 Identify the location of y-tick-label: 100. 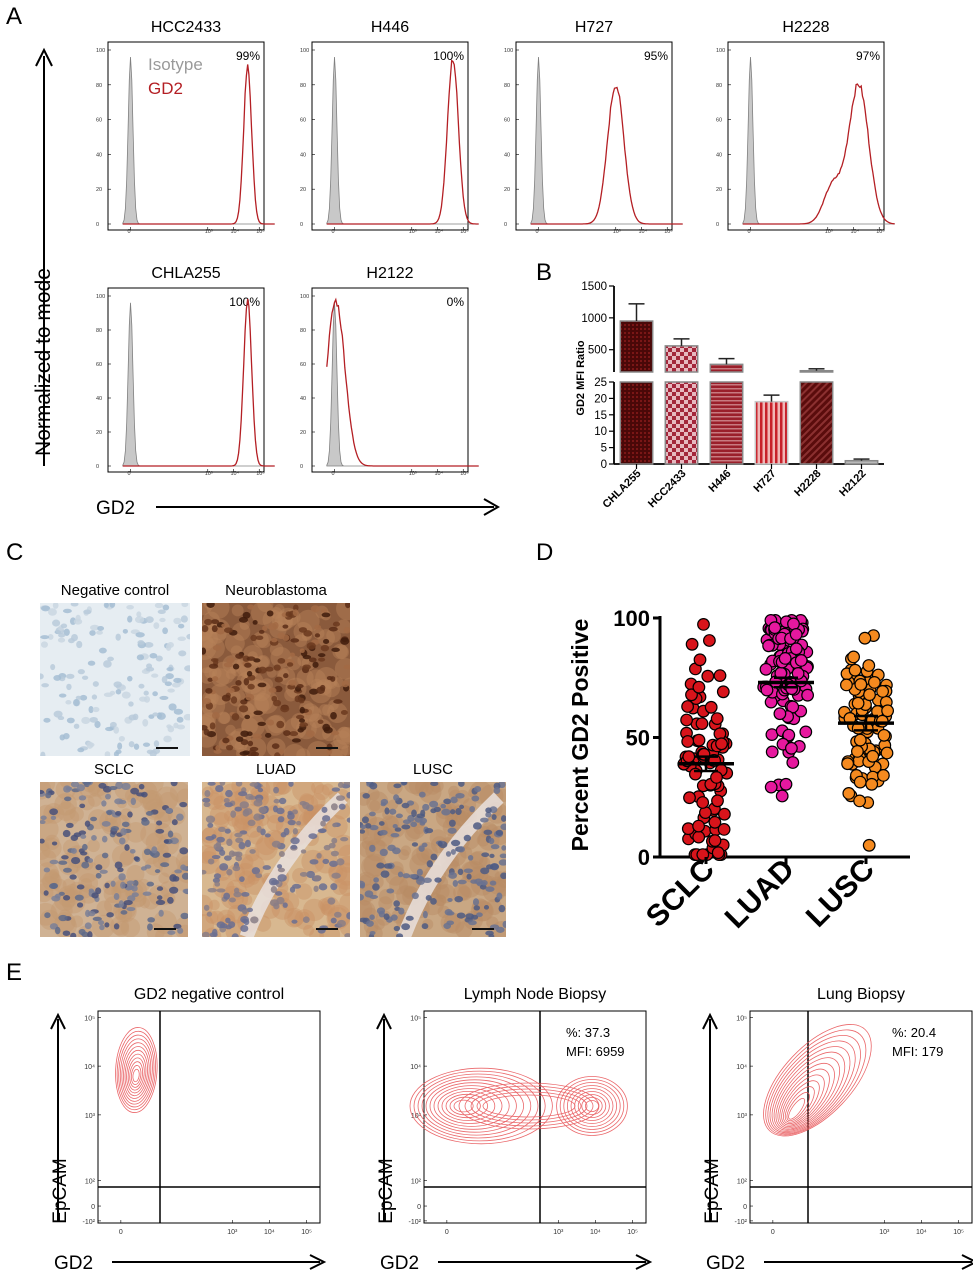
(304, 51).